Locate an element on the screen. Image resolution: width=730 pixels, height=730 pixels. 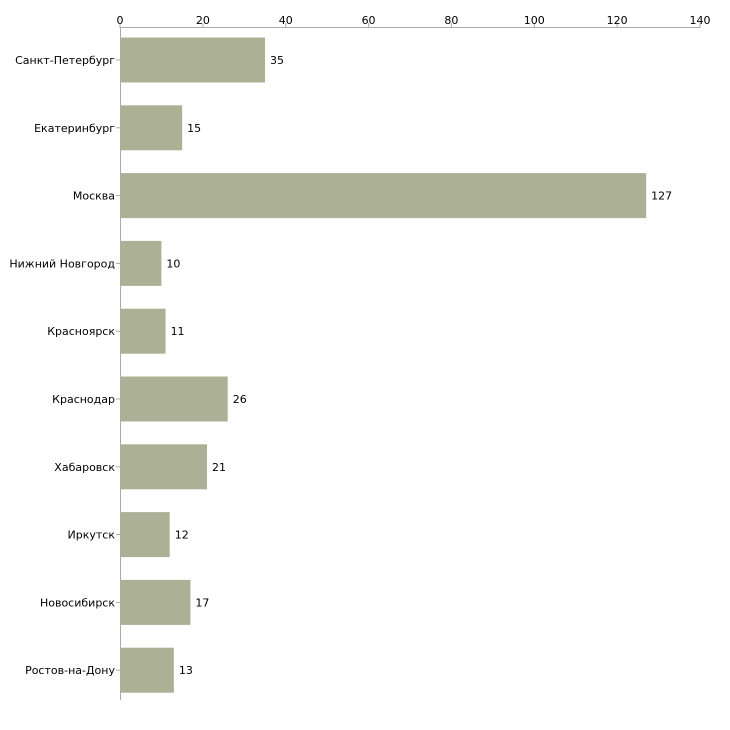
x-tick-label: 120 is located at coordinates (617, 20).